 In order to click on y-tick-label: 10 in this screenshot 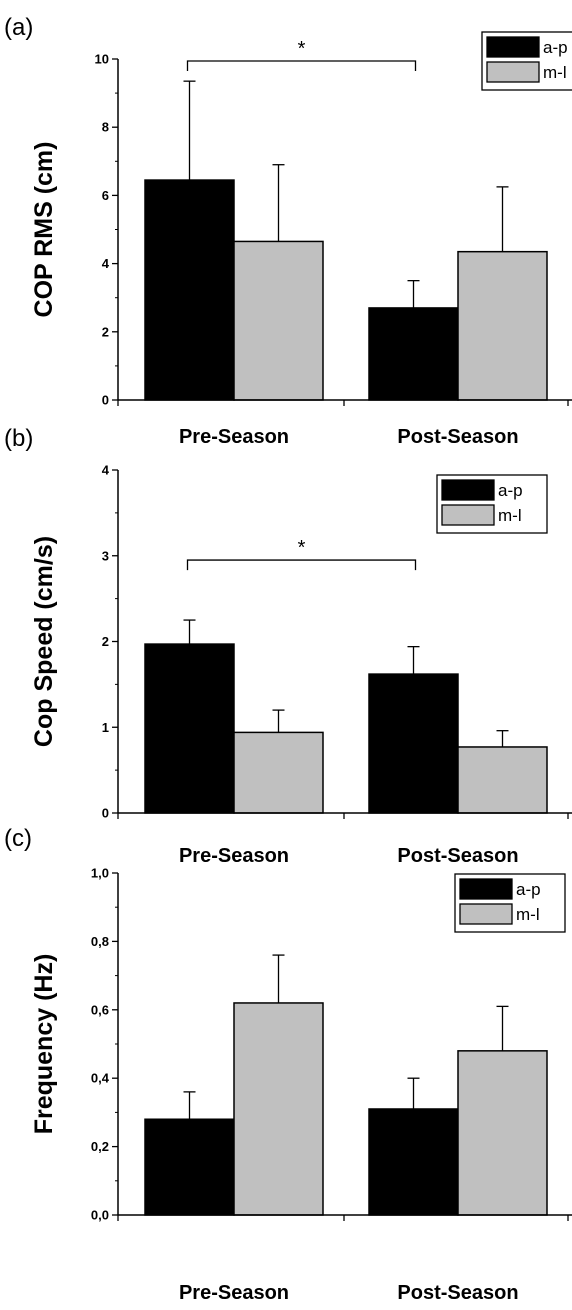, I will do `click(102, 59)`.